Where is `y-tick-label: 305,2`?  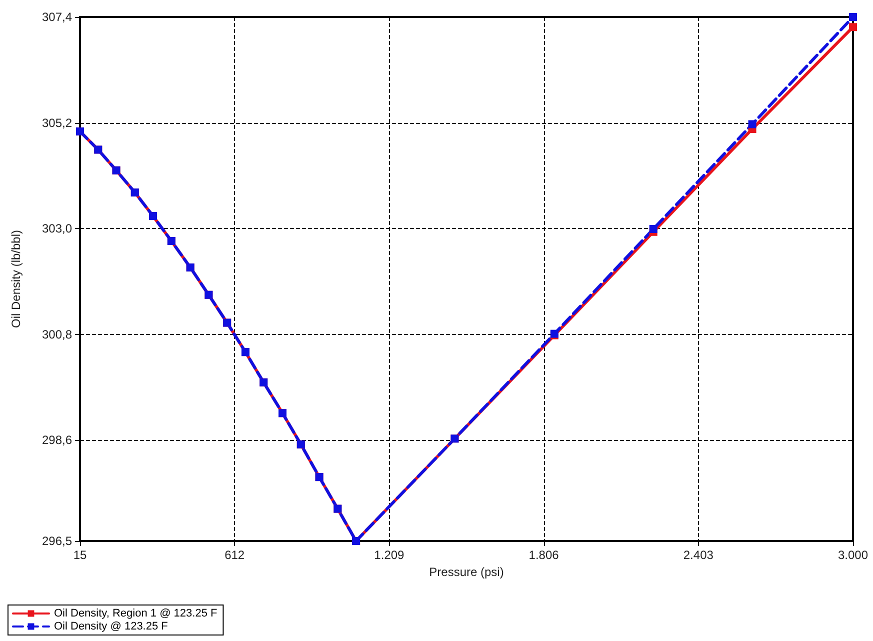
y-tick-label: 305,2 is located at coordinates (57, 123).